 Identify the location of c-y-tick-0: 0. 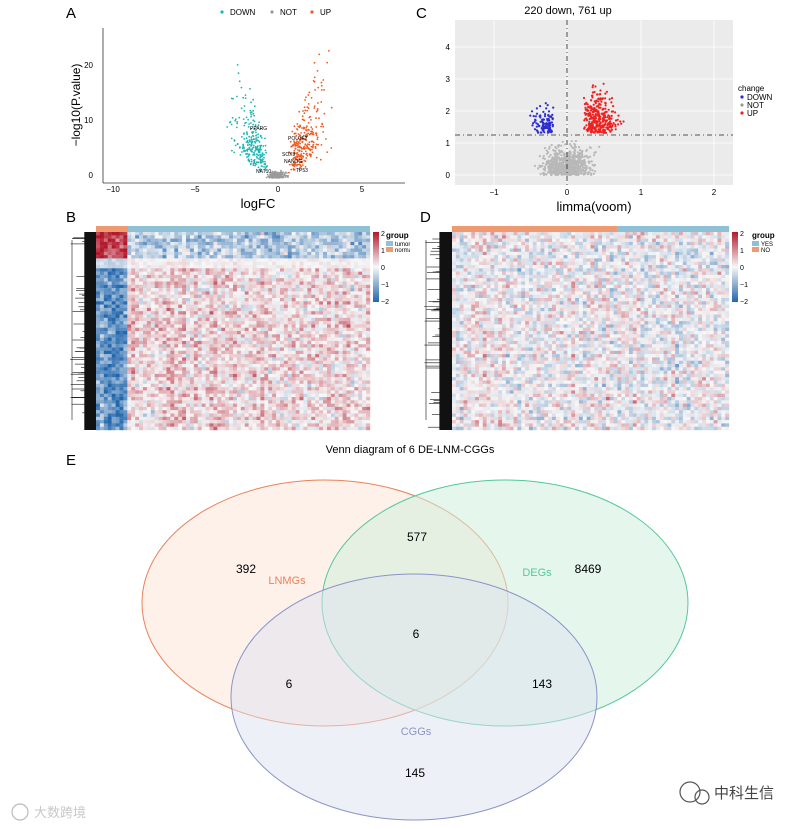
(448, 175).